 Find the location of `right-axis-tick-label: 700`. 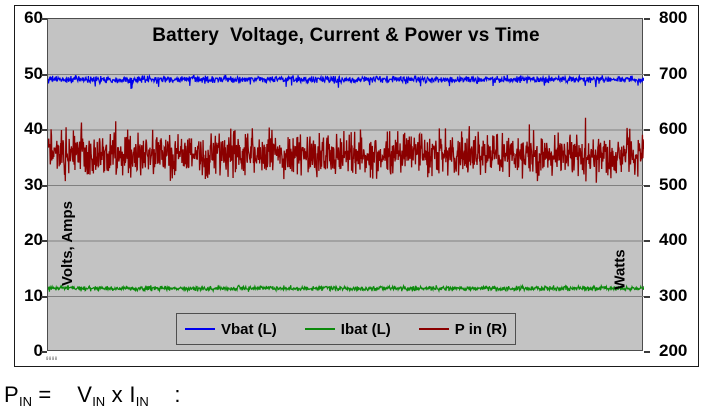

right-axis-tick-label: 700 is located at coordinates (673, 73).